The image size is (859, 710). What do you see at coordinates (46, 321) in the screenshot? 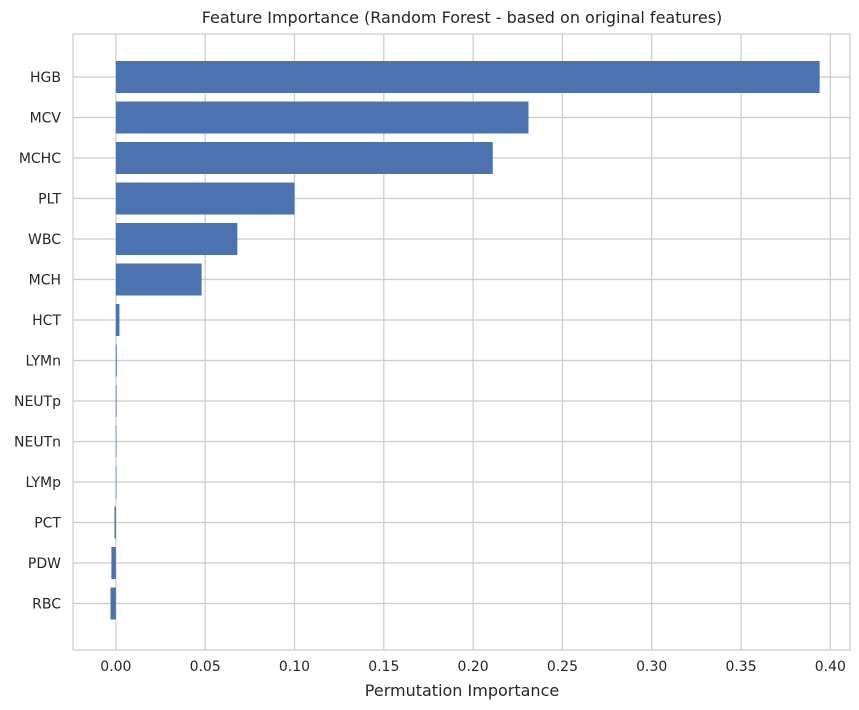
I see `y-tick-label-hct: HCT` at bounding box center [46, 321].